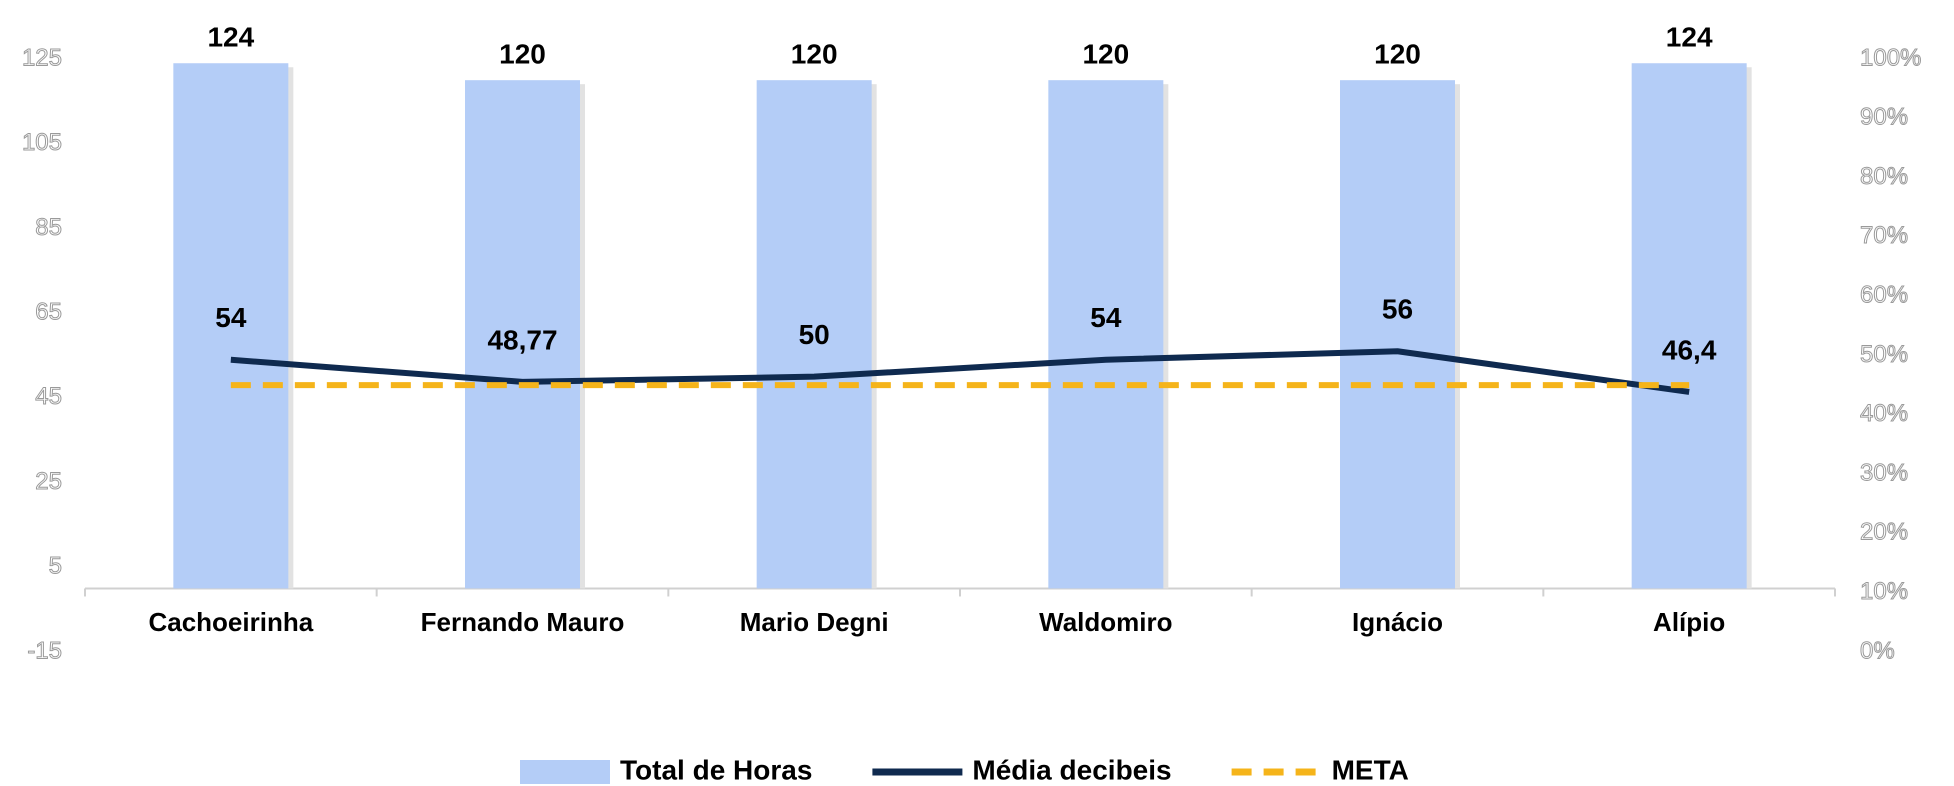 Image resolution: width=1954 pixels, height=786 pixels. Describe the element at coordinates (1689, 349) in the screenshot. I see `data-label: 46,4` at that location.